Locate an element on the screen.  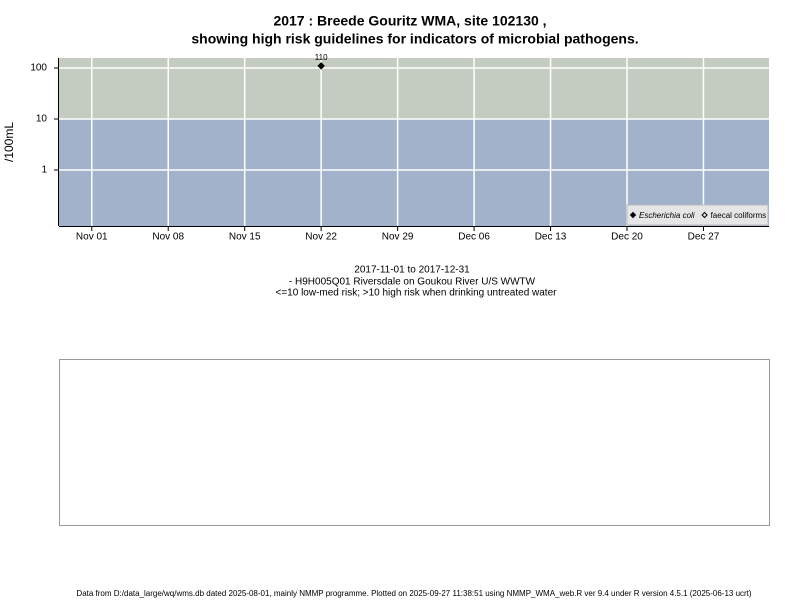
y-tick-label: 100 is located at coordinates (38, 68).